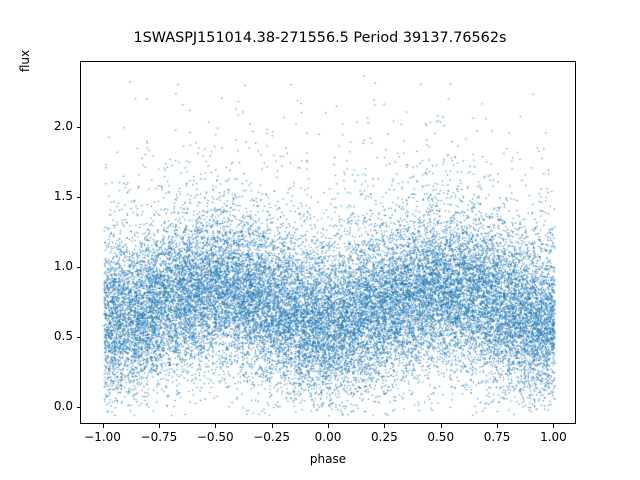 The width and height of the screenshot is (640, 480). Describe the element at coordinates (328, 459) in the screenshot. I see `x-axis-label: phase` at that location.